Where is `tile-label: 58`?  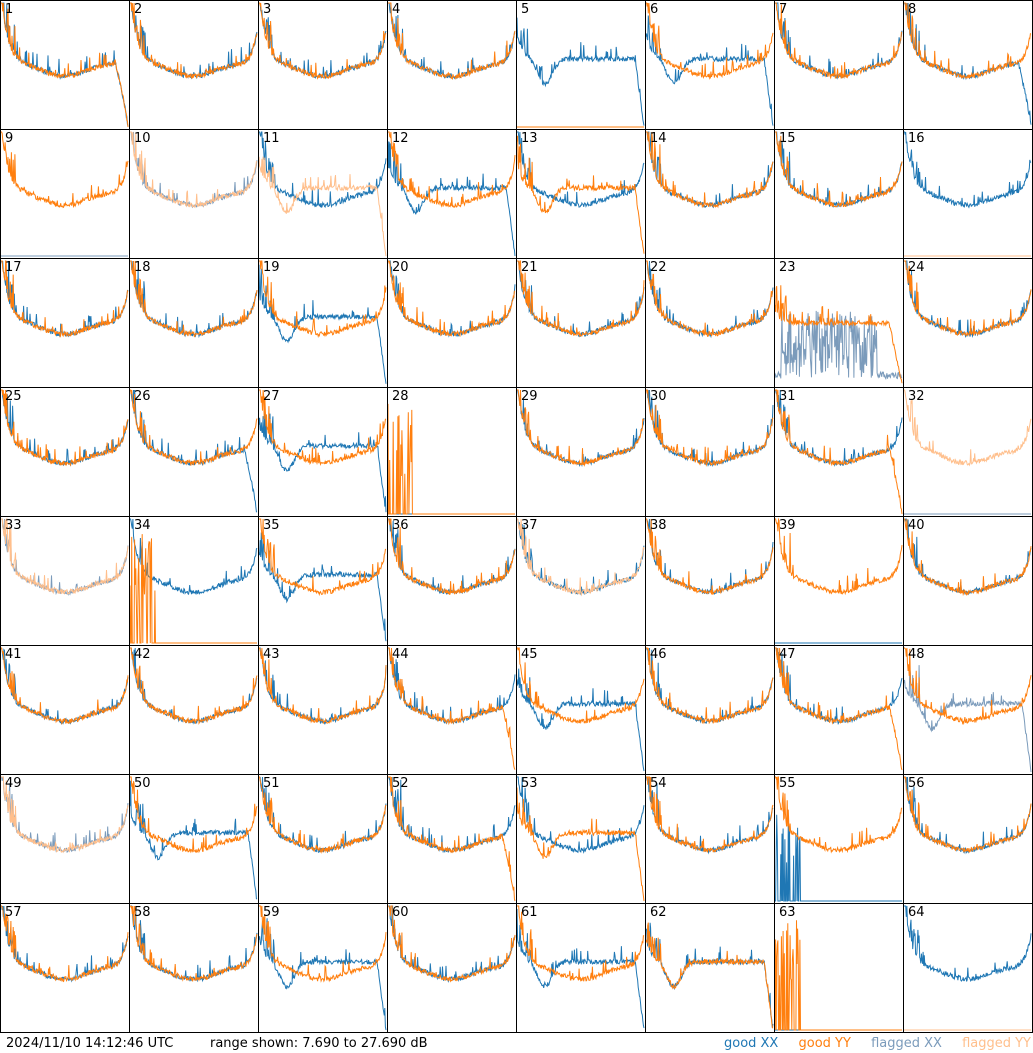 tile-label: 58 is located at coordinates (142, 912).